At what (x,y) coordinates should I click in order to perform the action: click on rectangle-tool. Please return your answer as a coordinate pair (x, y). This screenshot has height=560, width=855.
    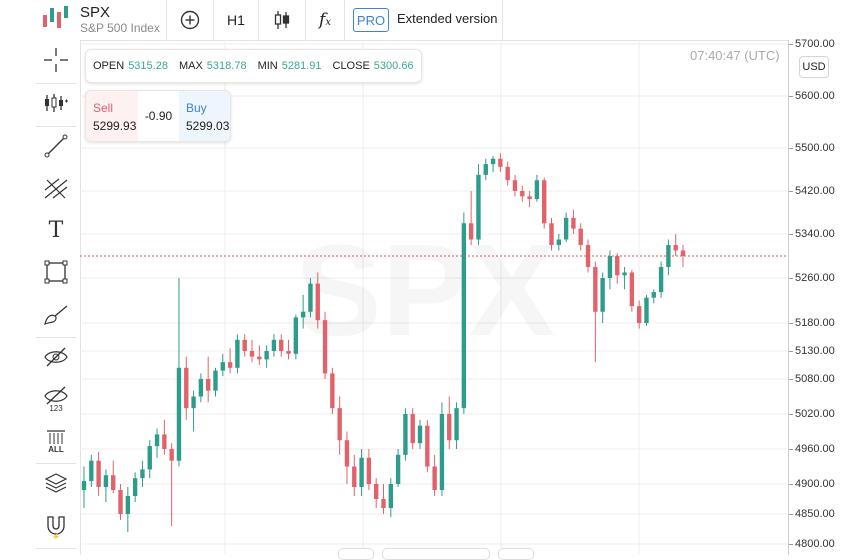
    Looking at the image, I should click on (56, 272).